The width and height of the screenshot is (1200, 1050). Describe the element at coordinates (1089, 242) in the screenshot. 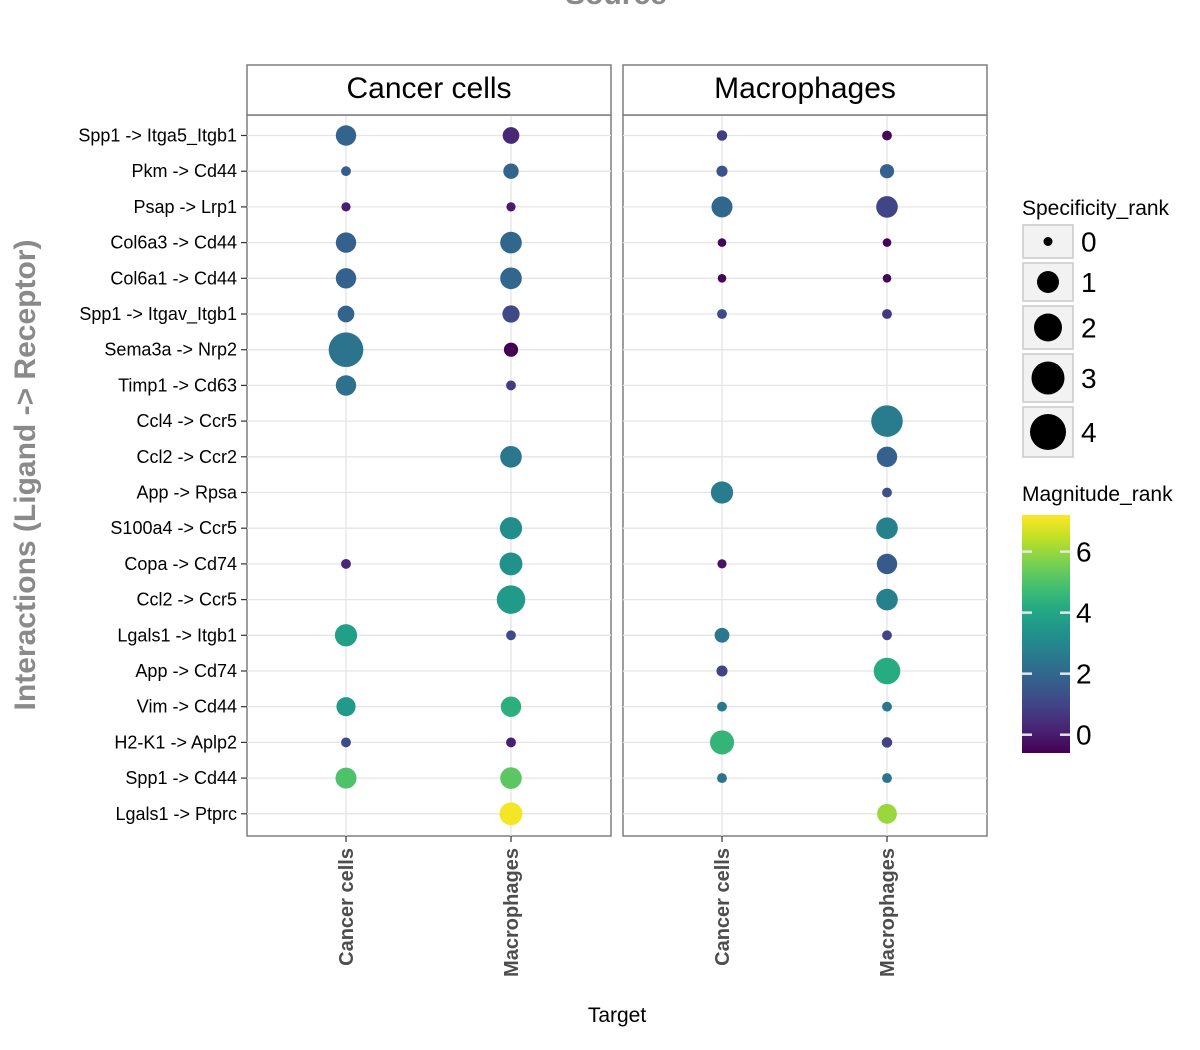

I see `size-legend-label: 0` at that location.